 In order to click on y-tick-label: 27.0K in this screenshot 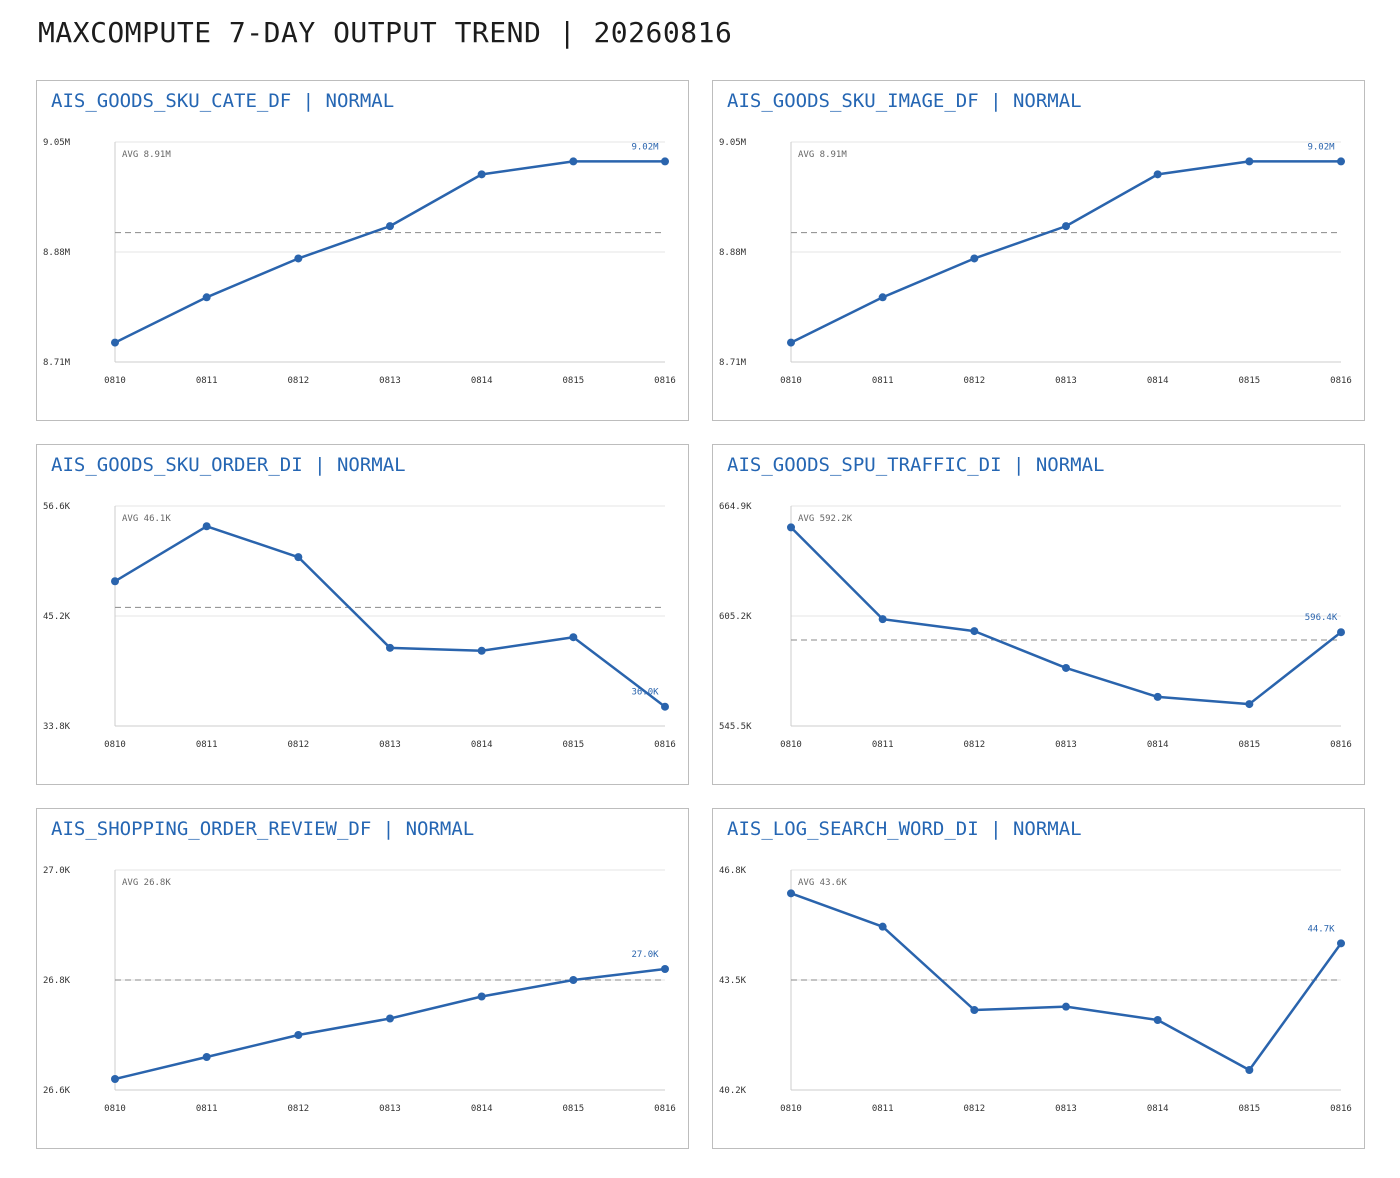, I will do `click(57, 871)`.